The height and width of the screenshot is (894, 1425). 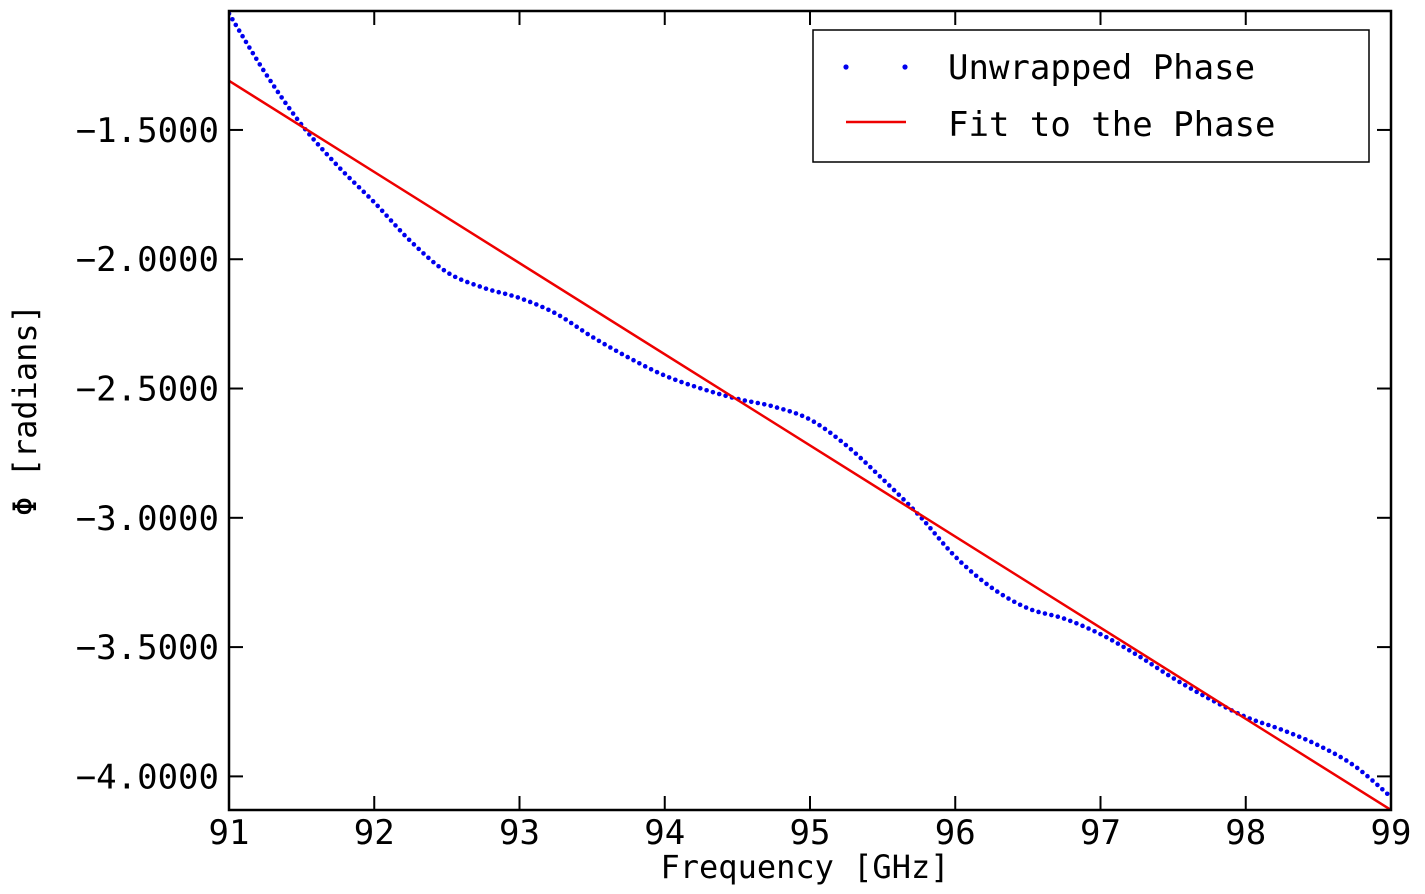 I want to click on y-tick-label--3.5: −3.5000, so click(x=147, y=648).